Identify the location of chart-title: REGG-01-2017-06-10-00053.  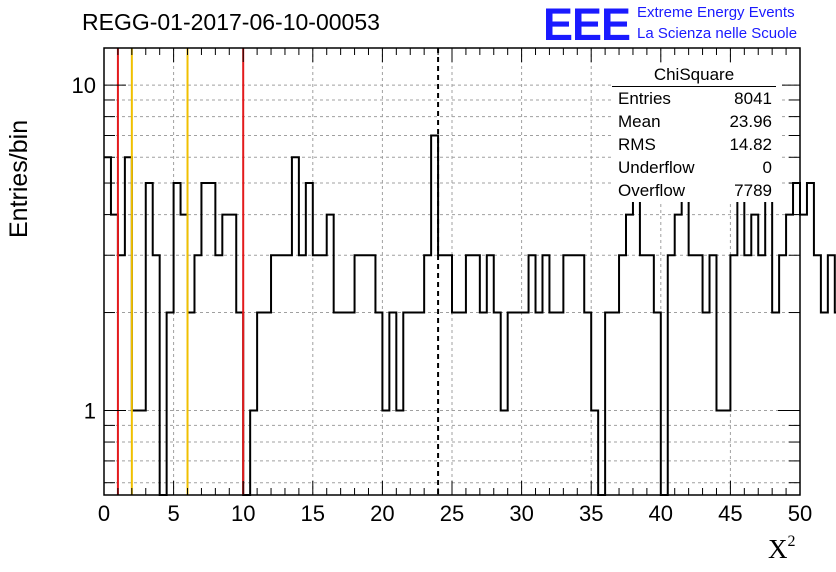
(231, 22).